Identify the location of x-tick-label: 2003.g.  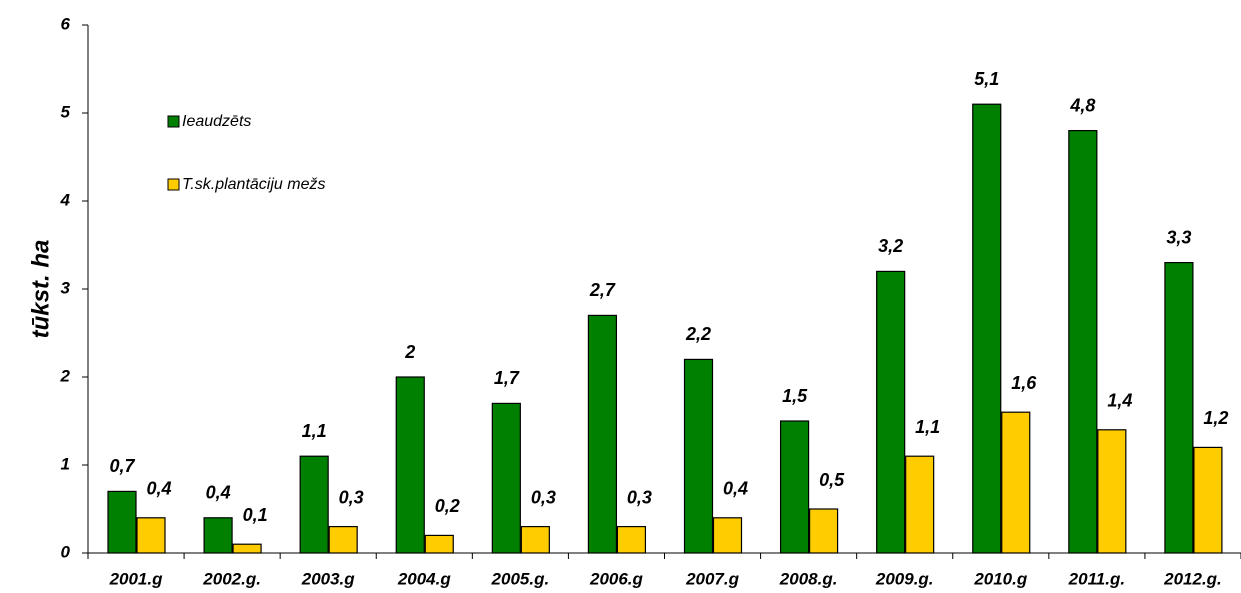
(328, 578).